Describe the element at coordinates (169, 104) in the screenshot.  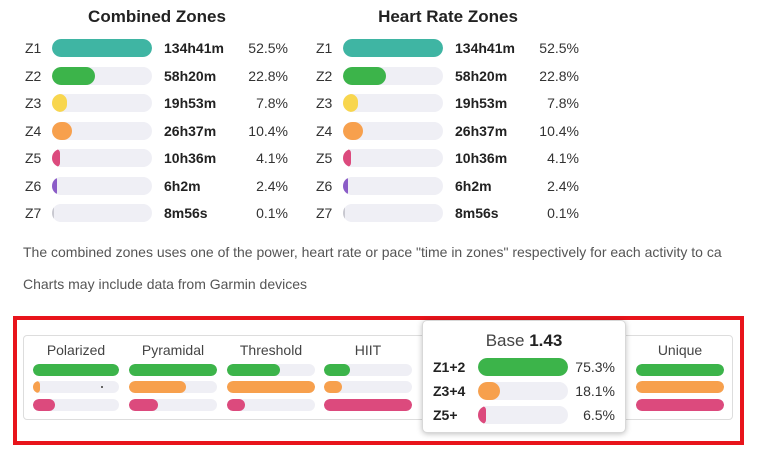
I see `combined-zone-row-z3: Z3 19h53m 7.8%` at that location.